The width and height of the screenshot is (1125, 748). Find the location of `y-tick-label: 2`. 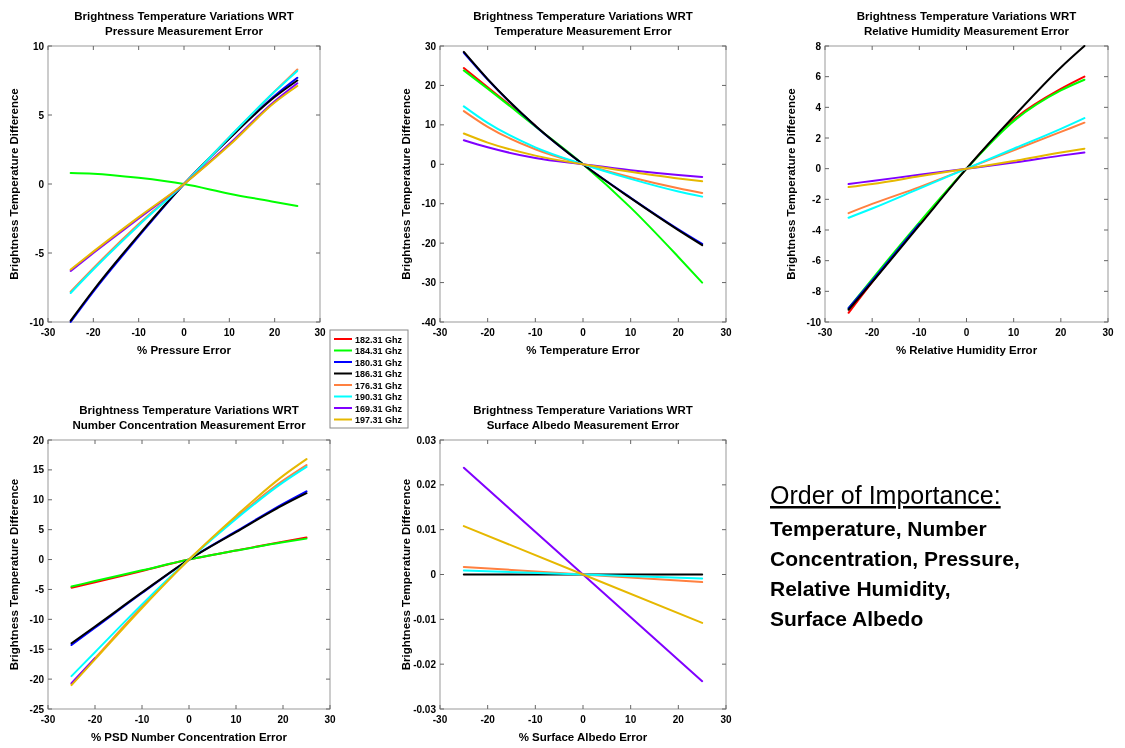

y-tick-label: 2 is located at coordinates (818, 138).